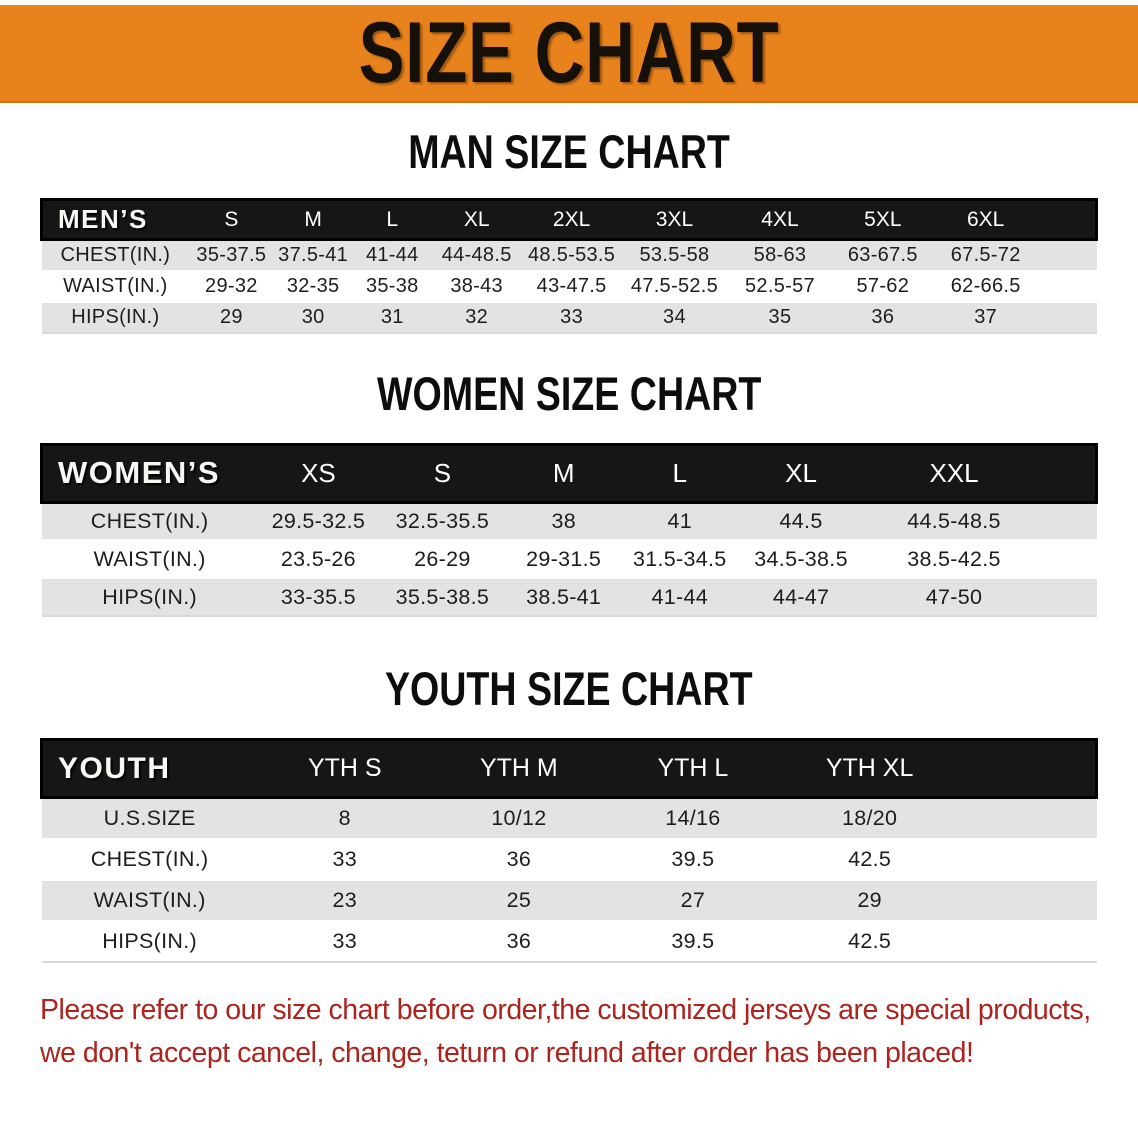 The width and height of the screenshot is (1138, 1137). What do you see at coordinates (569, 393) in the screenshot?
I see `women-section-heading: WOMEN SIZE CHART` at bounding box center [569, 393].